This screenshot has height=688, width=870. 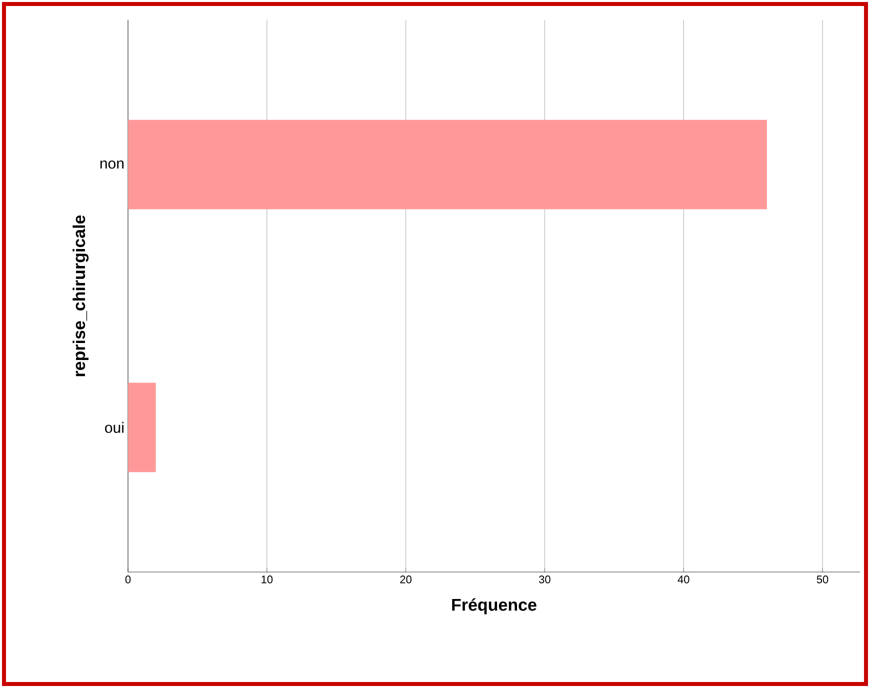 What do you see at coordinates (114, 427) in the screenshot?
I see `y-tick-label: oui` at bounding box center [114, 427].